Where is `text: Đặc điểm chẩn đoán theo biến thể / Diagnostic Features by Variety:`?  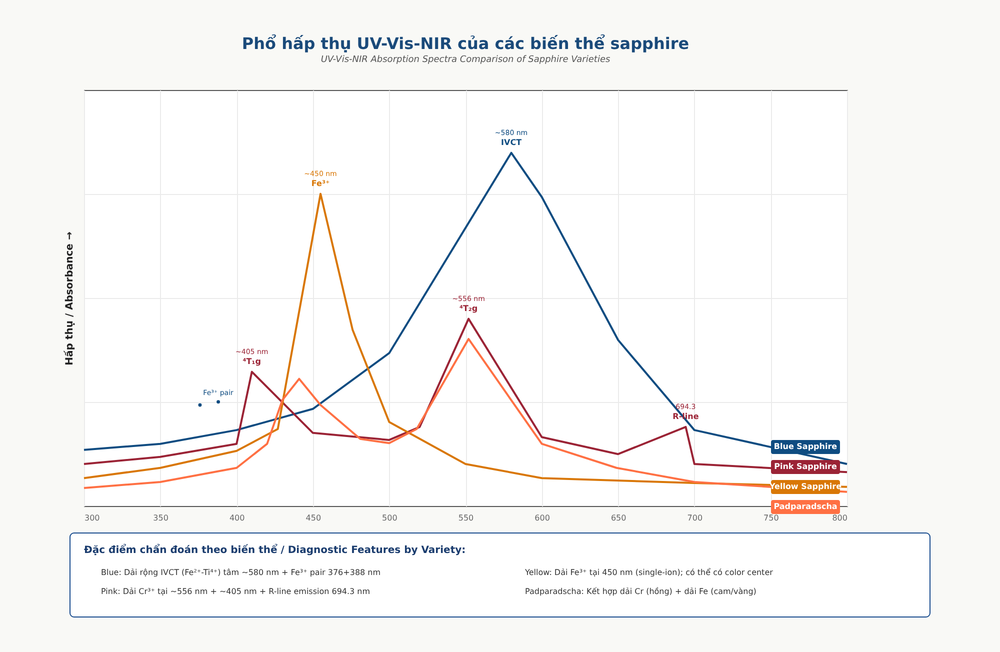
text: Đặc điểm chẩn đoán theo biến thể / Diagnostic Features by Variety: is located at coordinates (275, 549).